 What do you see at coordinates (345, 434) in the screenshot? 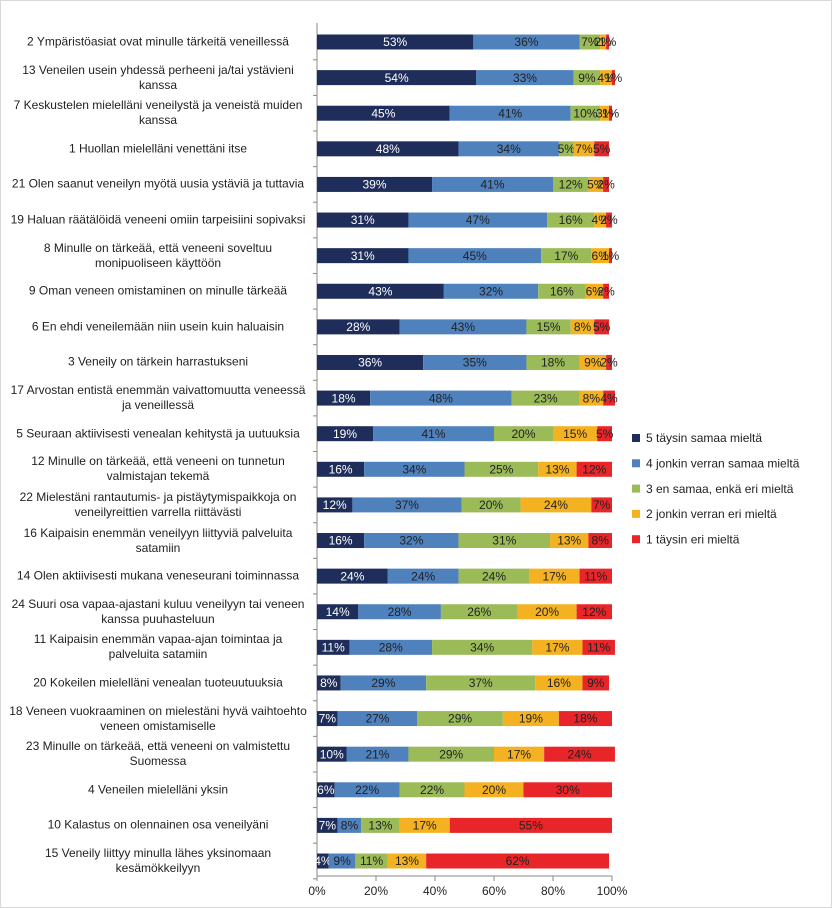
I see `data-label: 19%` at bounding box center [345, 434].